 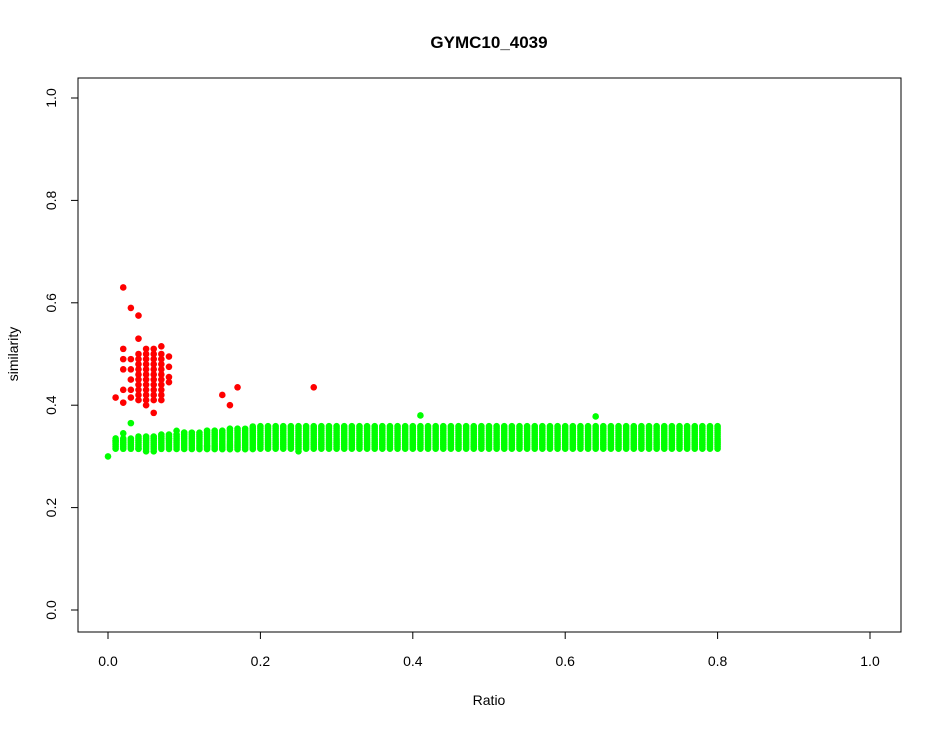 I want to click on y-tick-label: 0.4, so click(x=51, y=405).